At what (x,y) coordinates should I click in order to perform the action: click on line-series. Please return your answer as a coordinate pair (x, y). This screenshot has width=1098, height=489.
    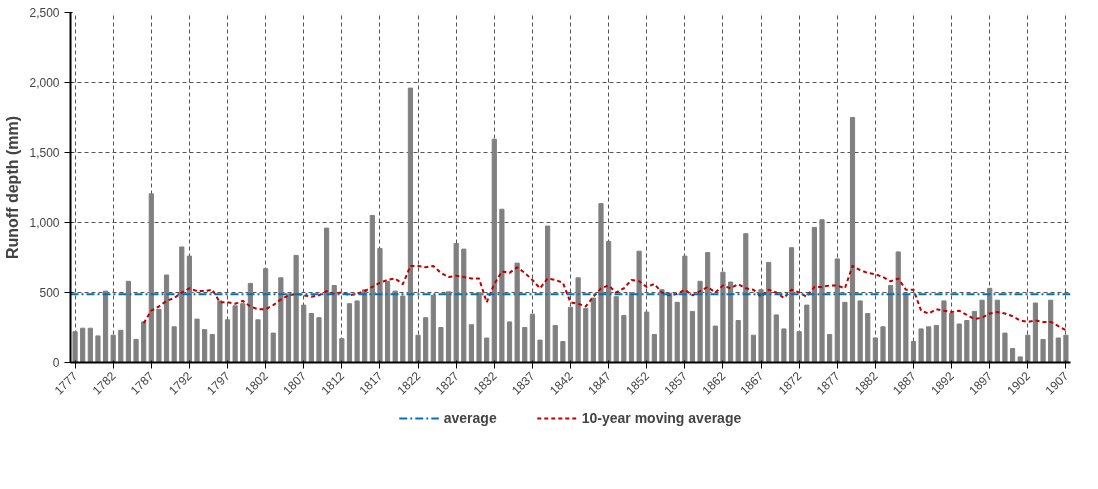
    Looking at the image, I should click on (604, 298).